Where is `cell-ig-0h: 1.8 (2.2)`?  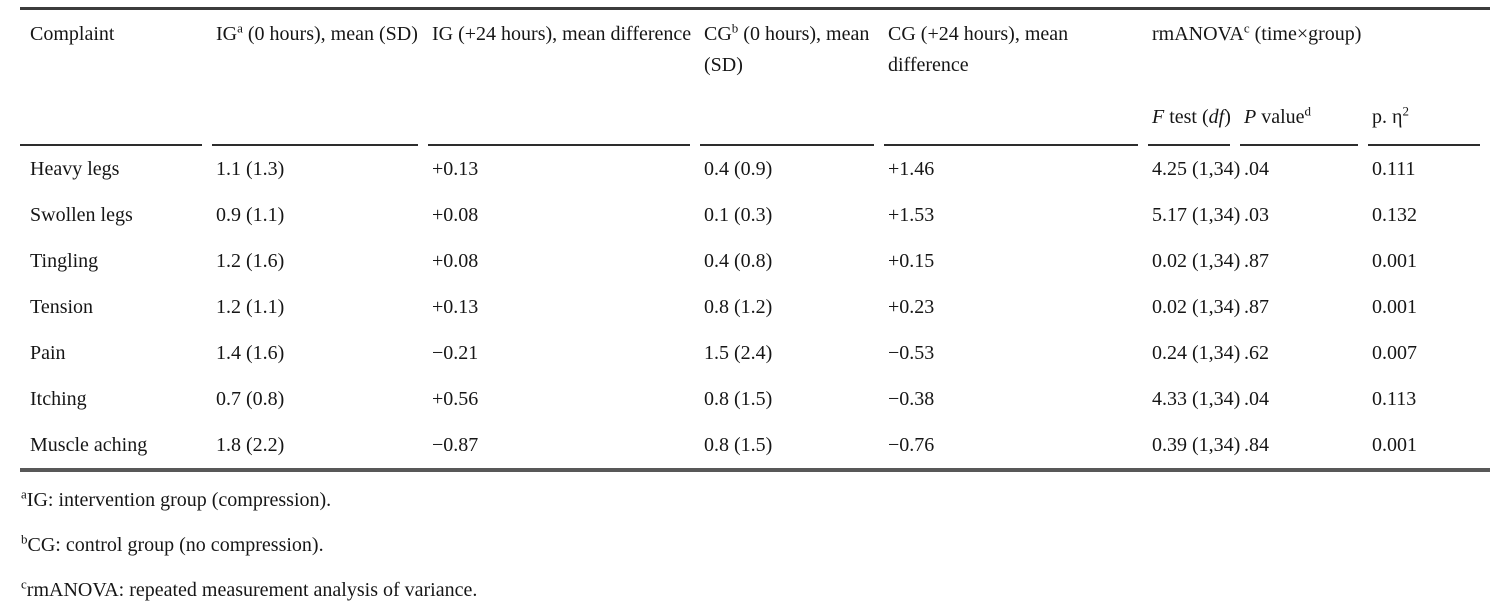
cell-ig-0h: 1.8 (2.2) is located at coordinates (250, 444).